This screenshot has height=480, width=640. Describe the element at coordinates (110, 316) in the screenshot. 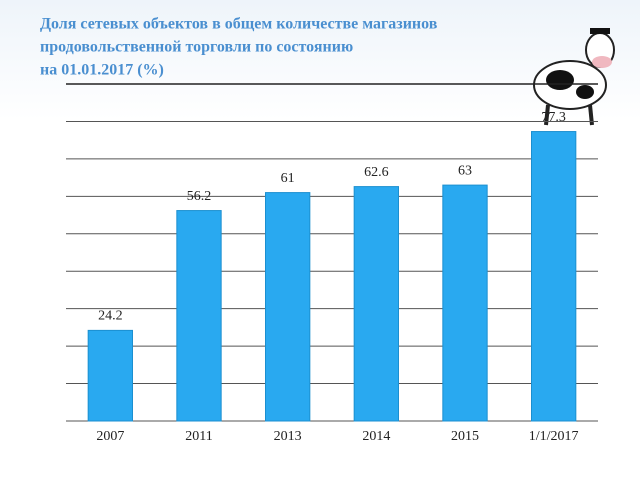

I see `data-label: 24.2` at that location.